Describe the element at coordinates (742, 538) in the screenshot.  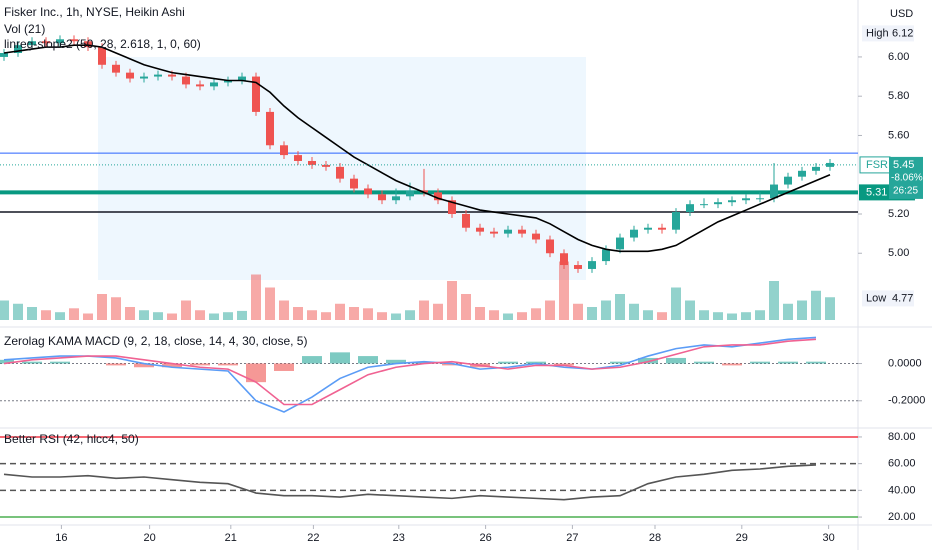
I see `x-tick-label: 29` at that location.